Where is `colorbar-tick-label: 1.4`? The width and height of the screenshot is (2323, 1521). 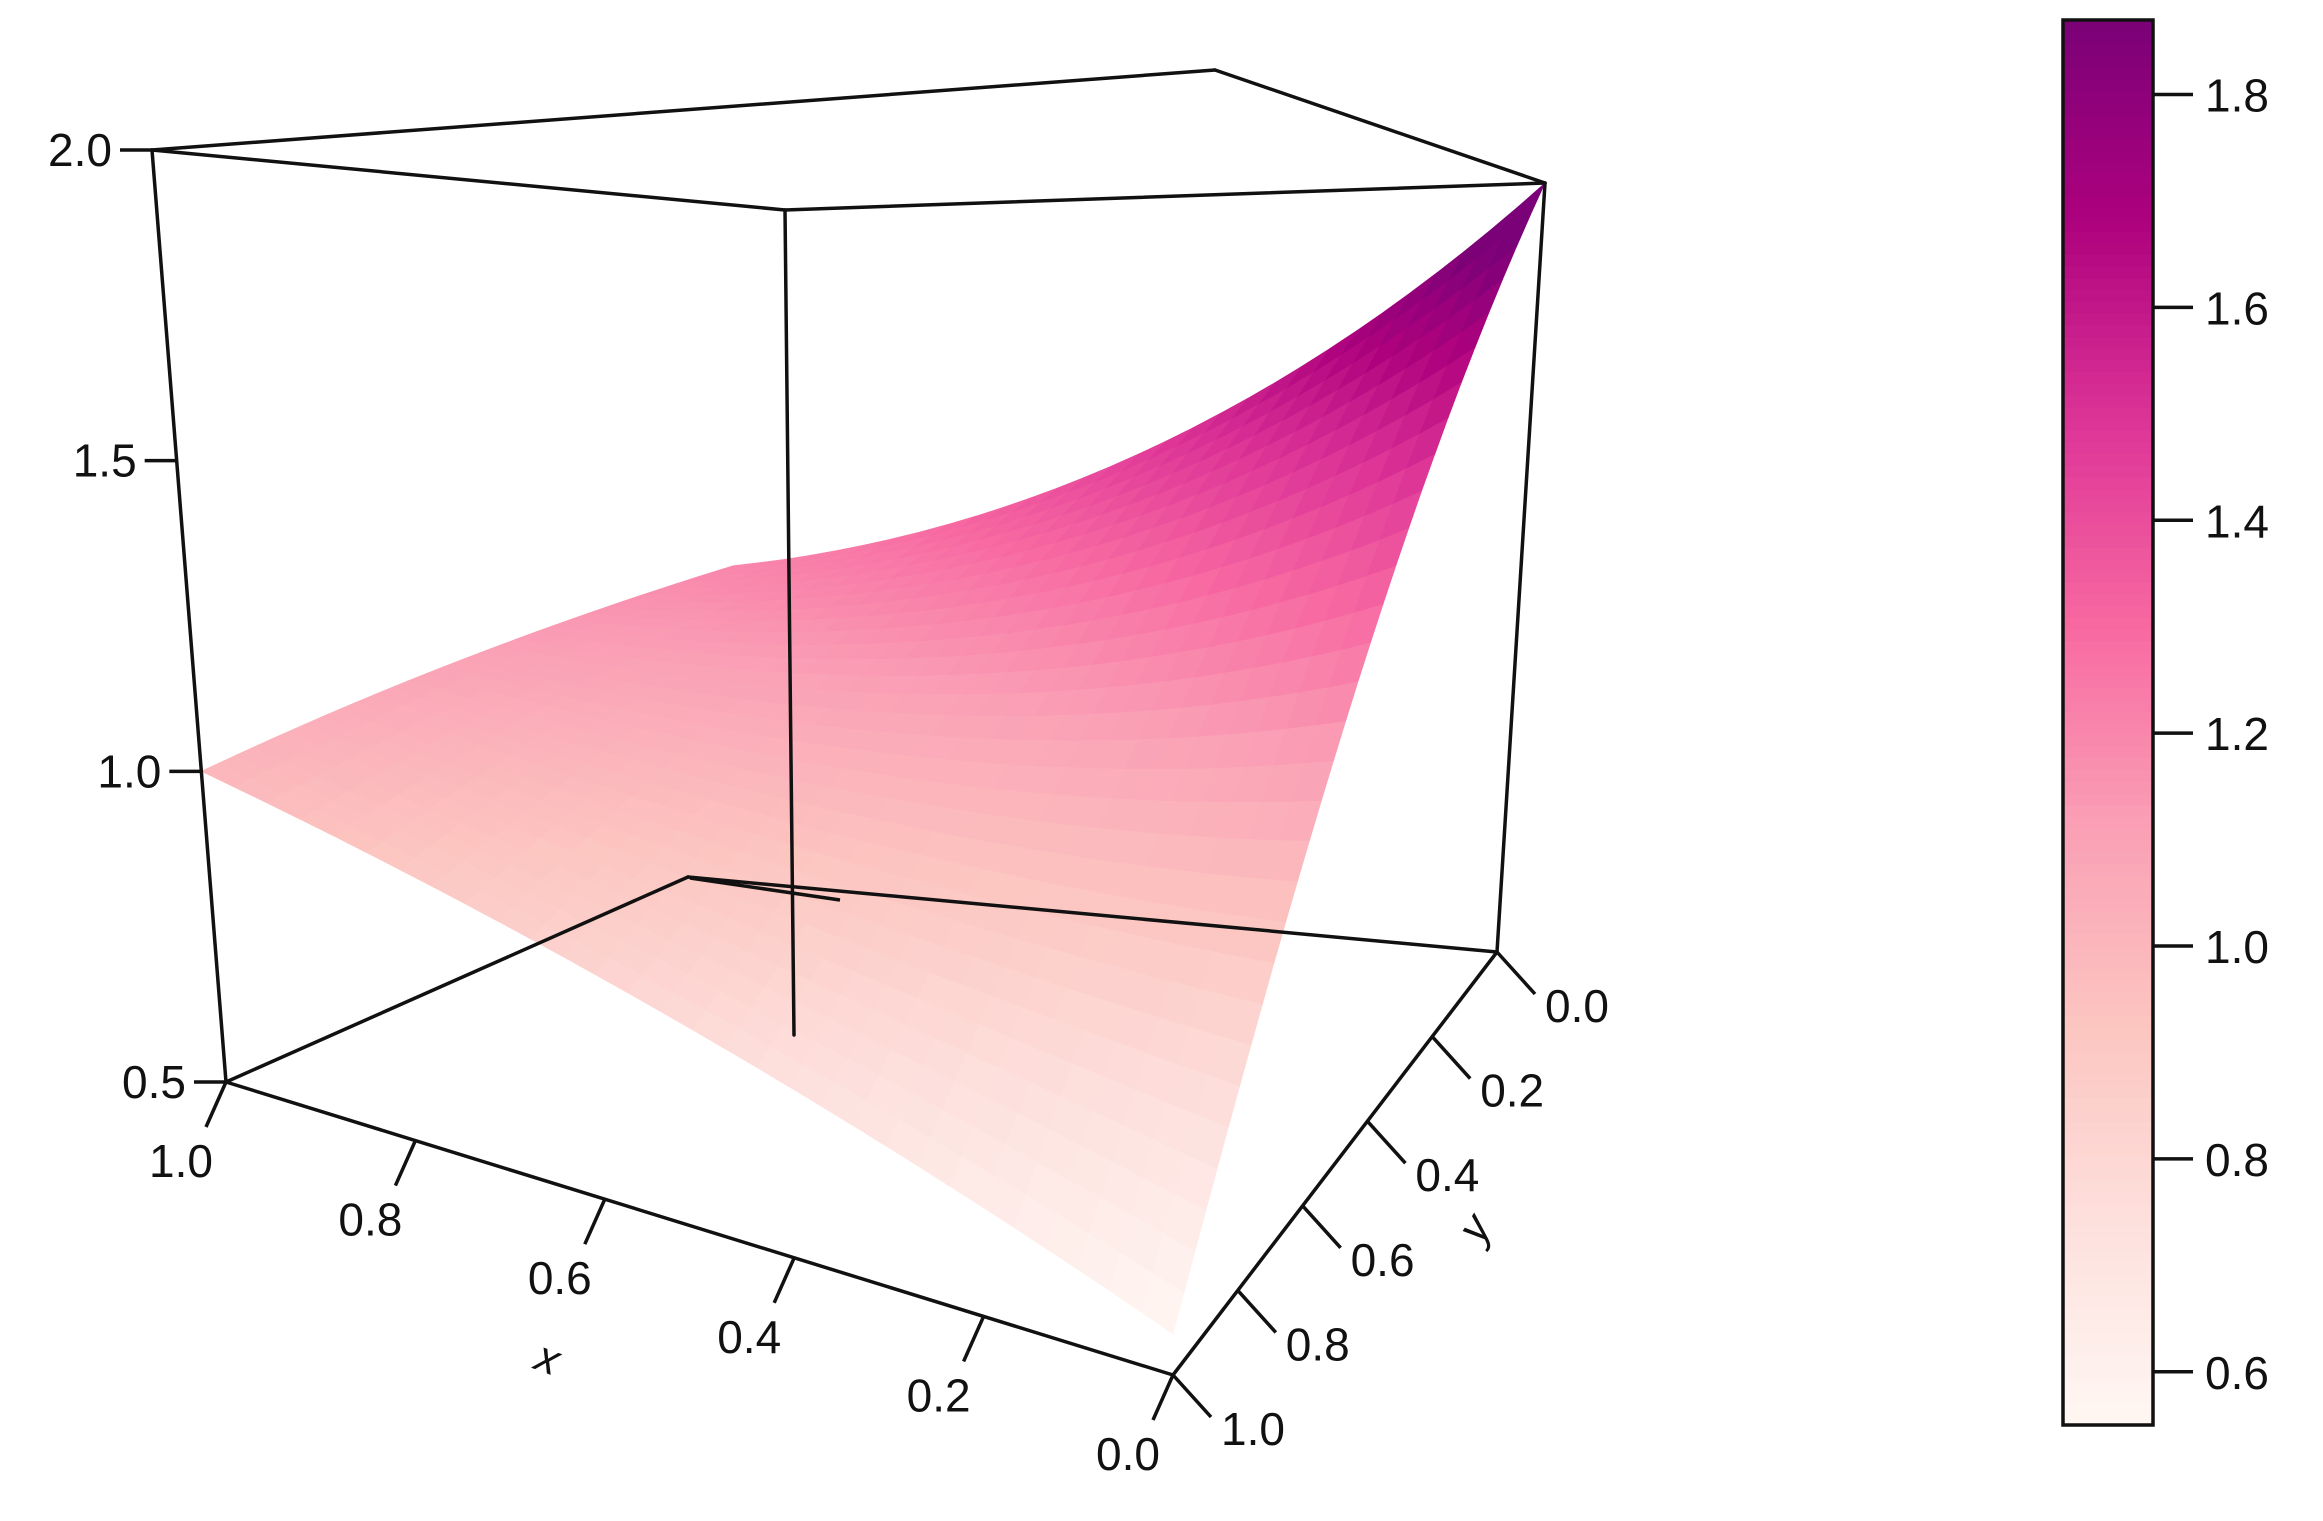 colorbar-tick-label: 1.4 is located at coordinates (2237, 521).